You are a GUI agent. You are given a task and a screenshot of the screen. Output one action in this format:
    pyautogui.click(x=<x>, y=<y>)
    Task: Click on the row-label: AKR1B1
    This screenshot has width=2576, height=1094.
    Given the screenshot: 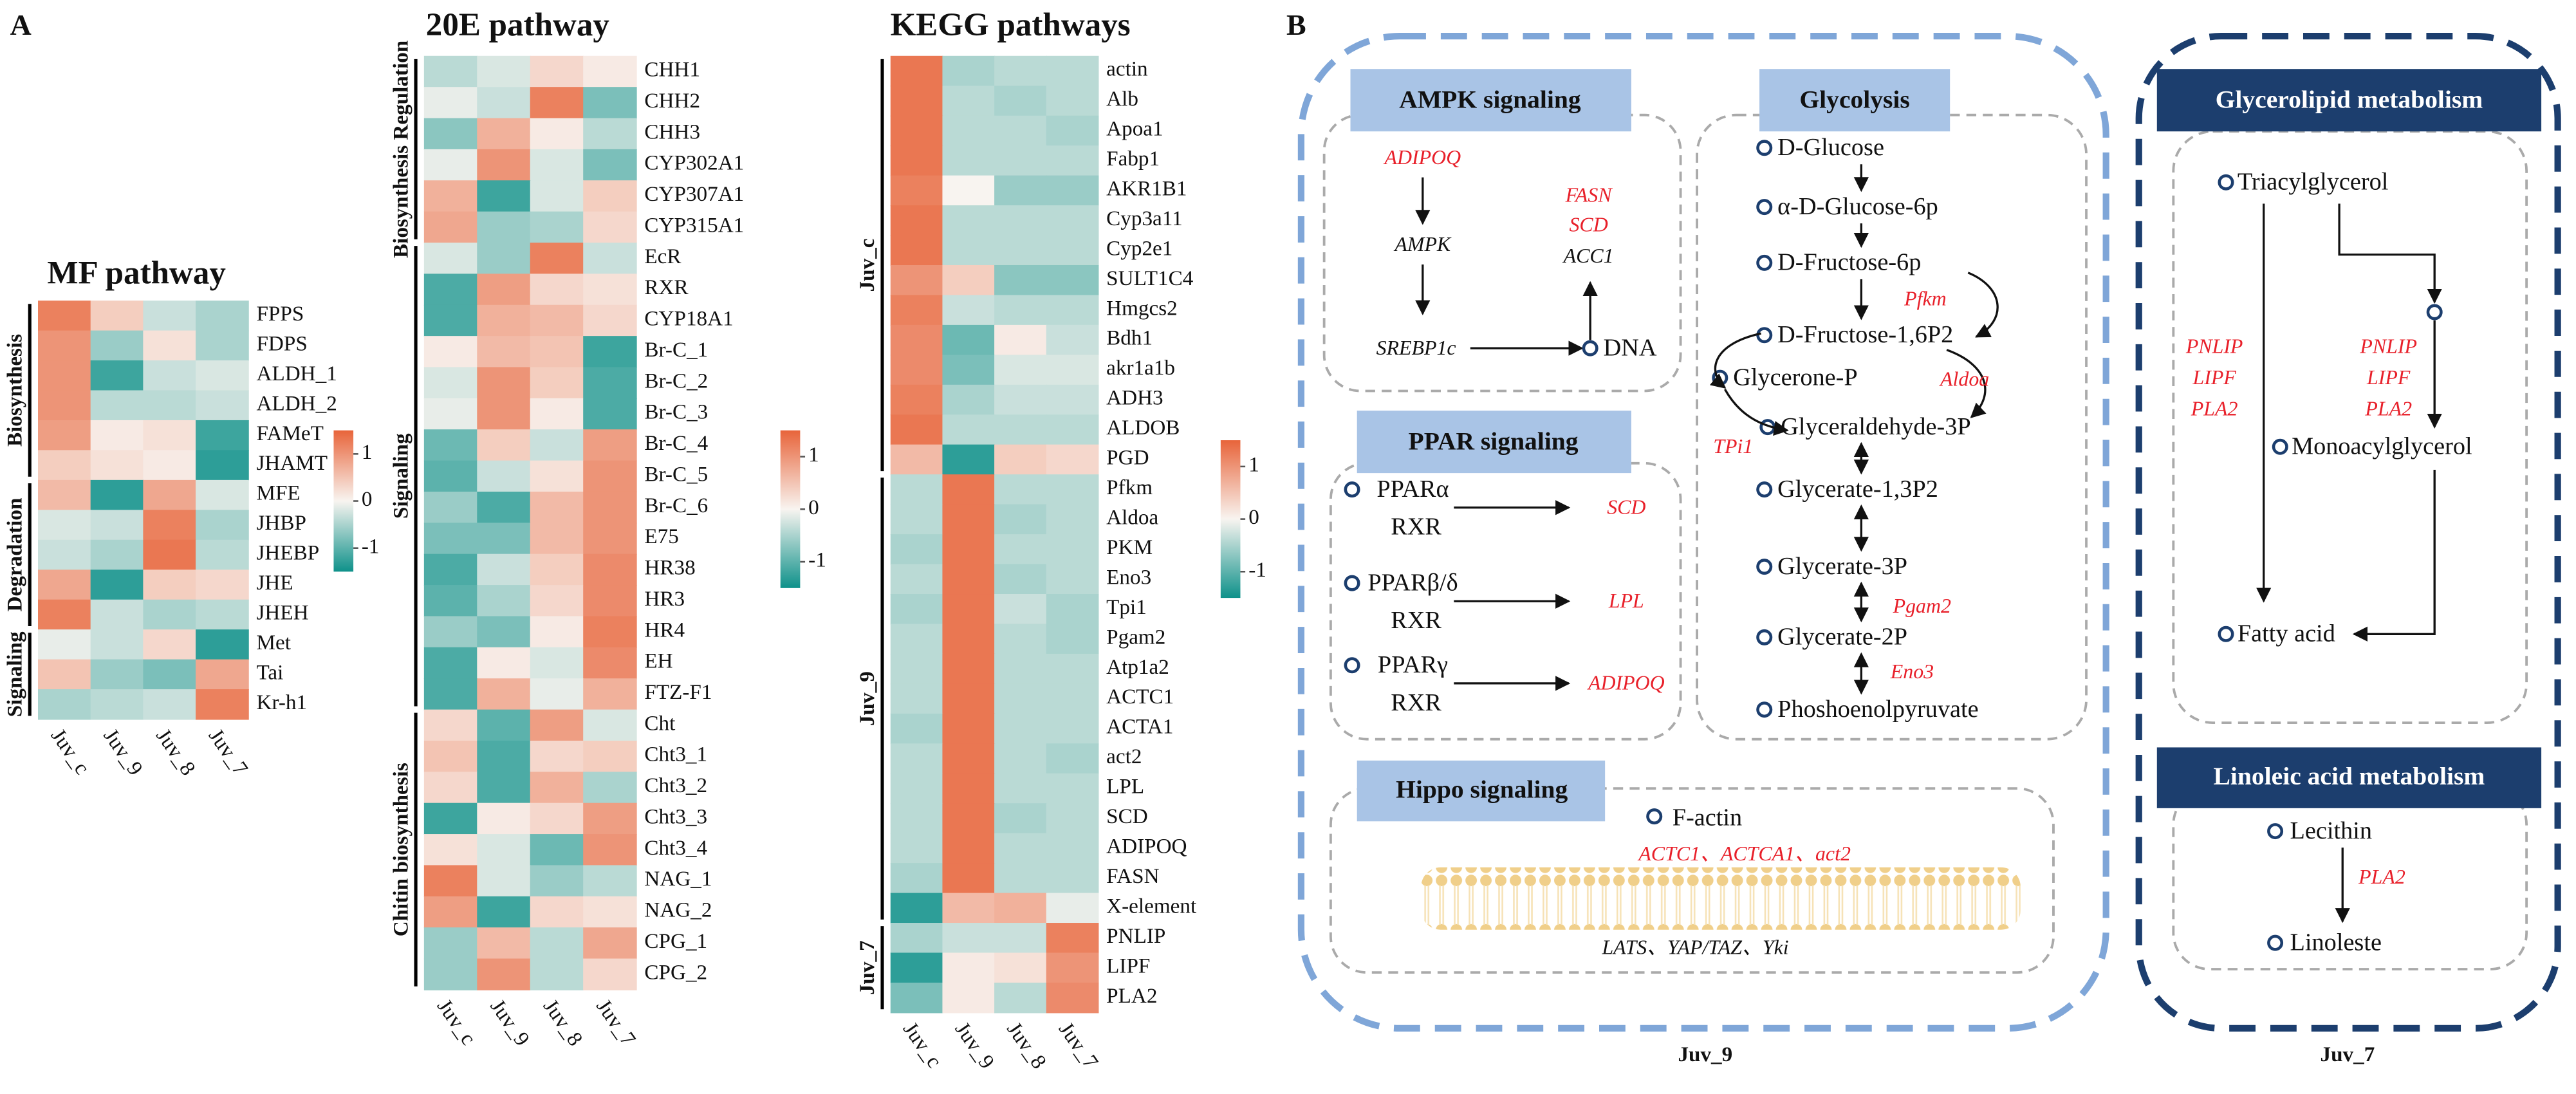 What is the action you would take?
    pyautogui.click(x=1146, y=188)
    